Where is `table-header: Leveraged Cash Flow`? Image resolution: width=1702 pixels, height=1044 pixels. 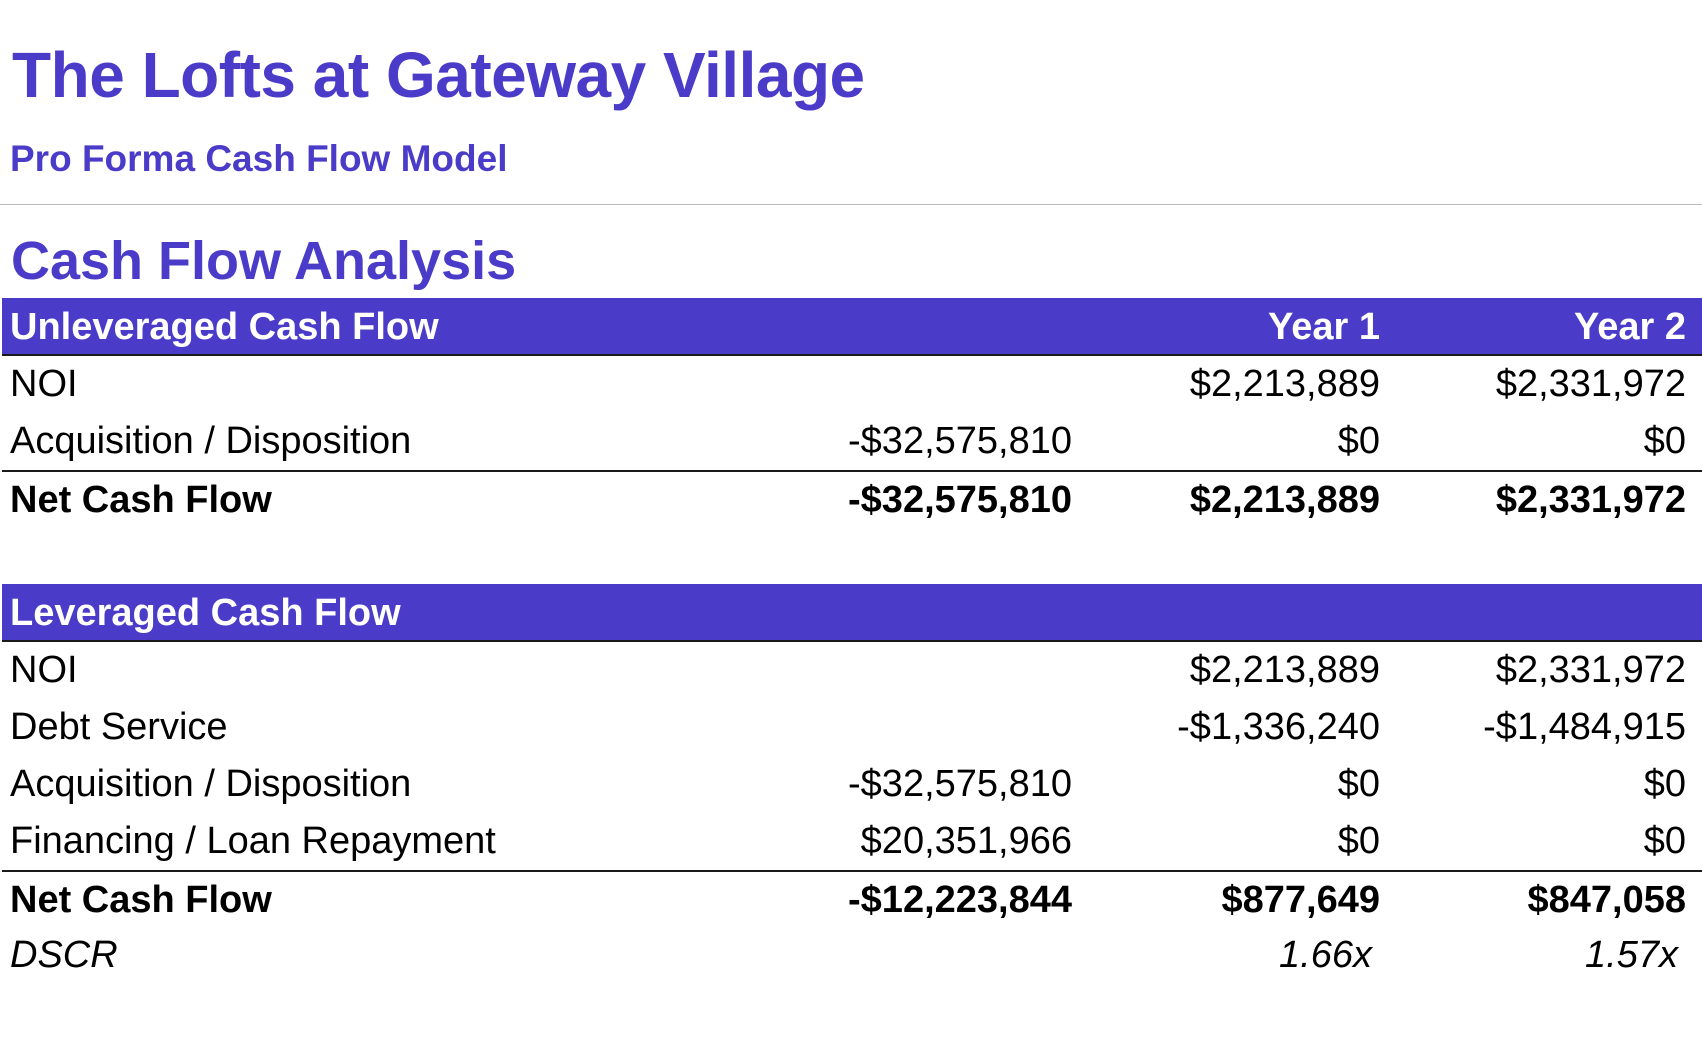 table-header: Leveraged Cash Flow is located at coordinates (852, 613).